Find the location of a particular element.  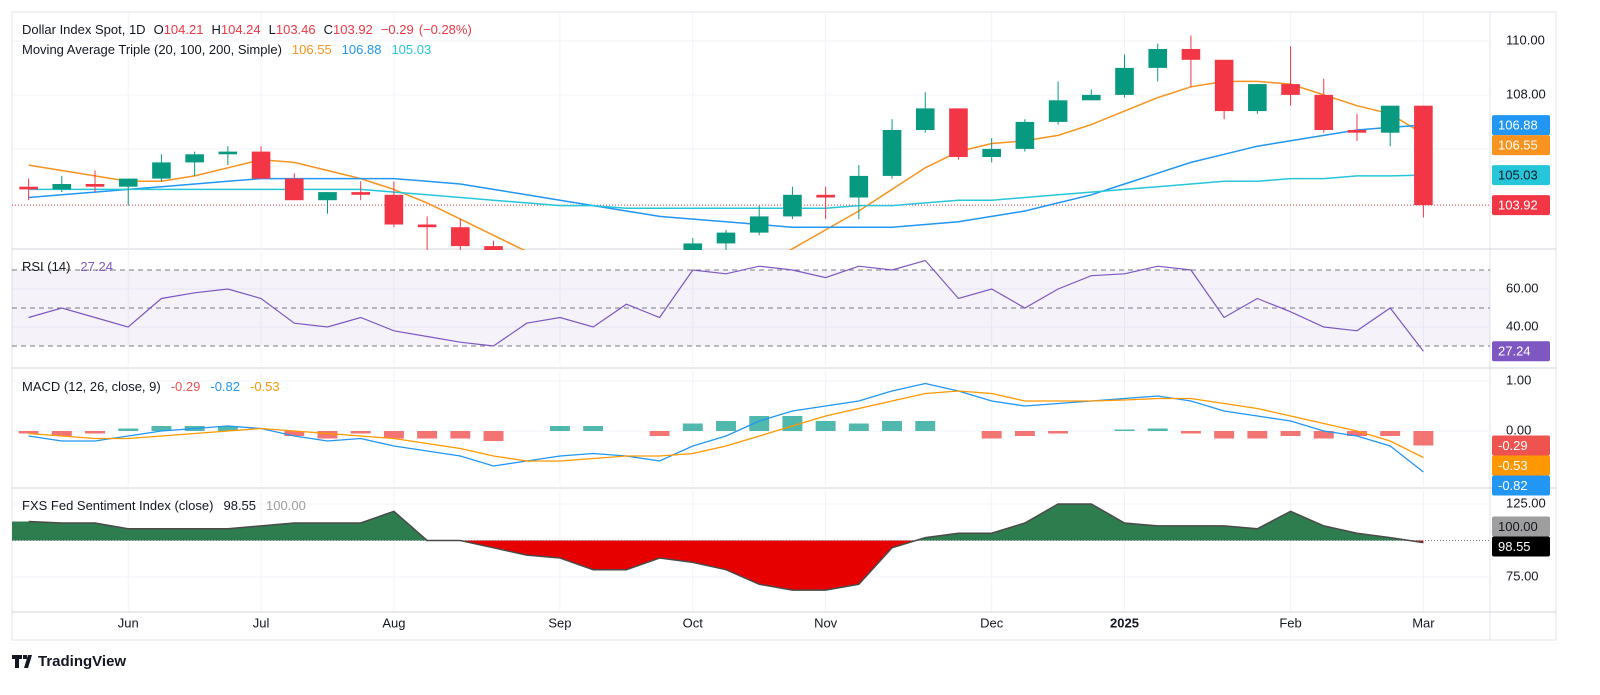

x-tick-label: Jun is located at coordinates (128, 622).